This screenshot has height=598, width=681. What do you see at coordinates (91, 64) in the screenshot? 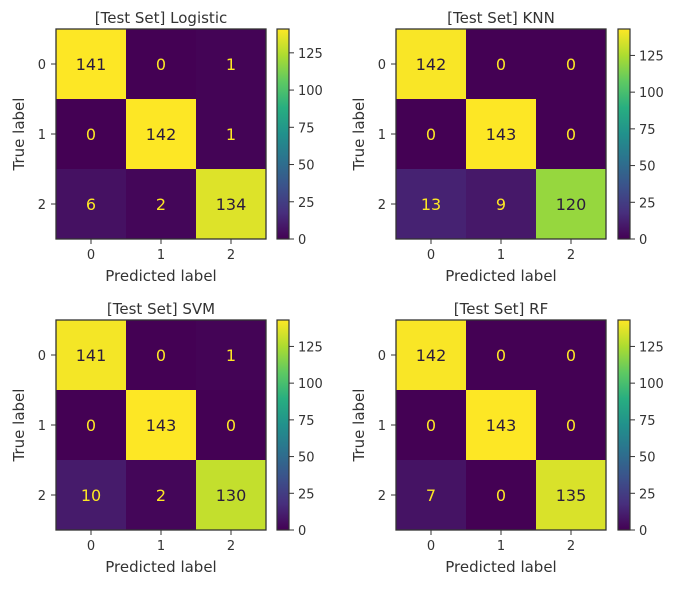
I see `cell-value: 141` at bounding box center [91, 64].